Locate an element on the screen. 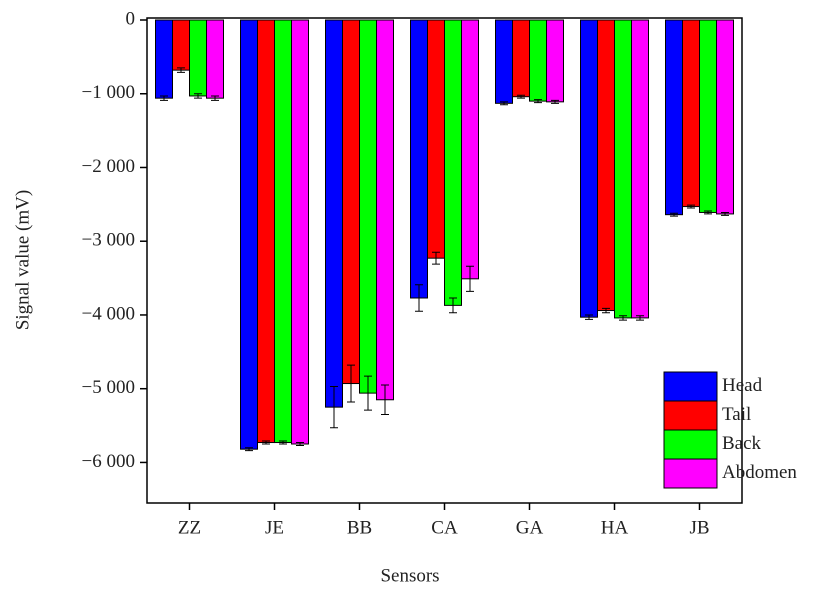  legend-label: Back is located at coordinates (742, 443).